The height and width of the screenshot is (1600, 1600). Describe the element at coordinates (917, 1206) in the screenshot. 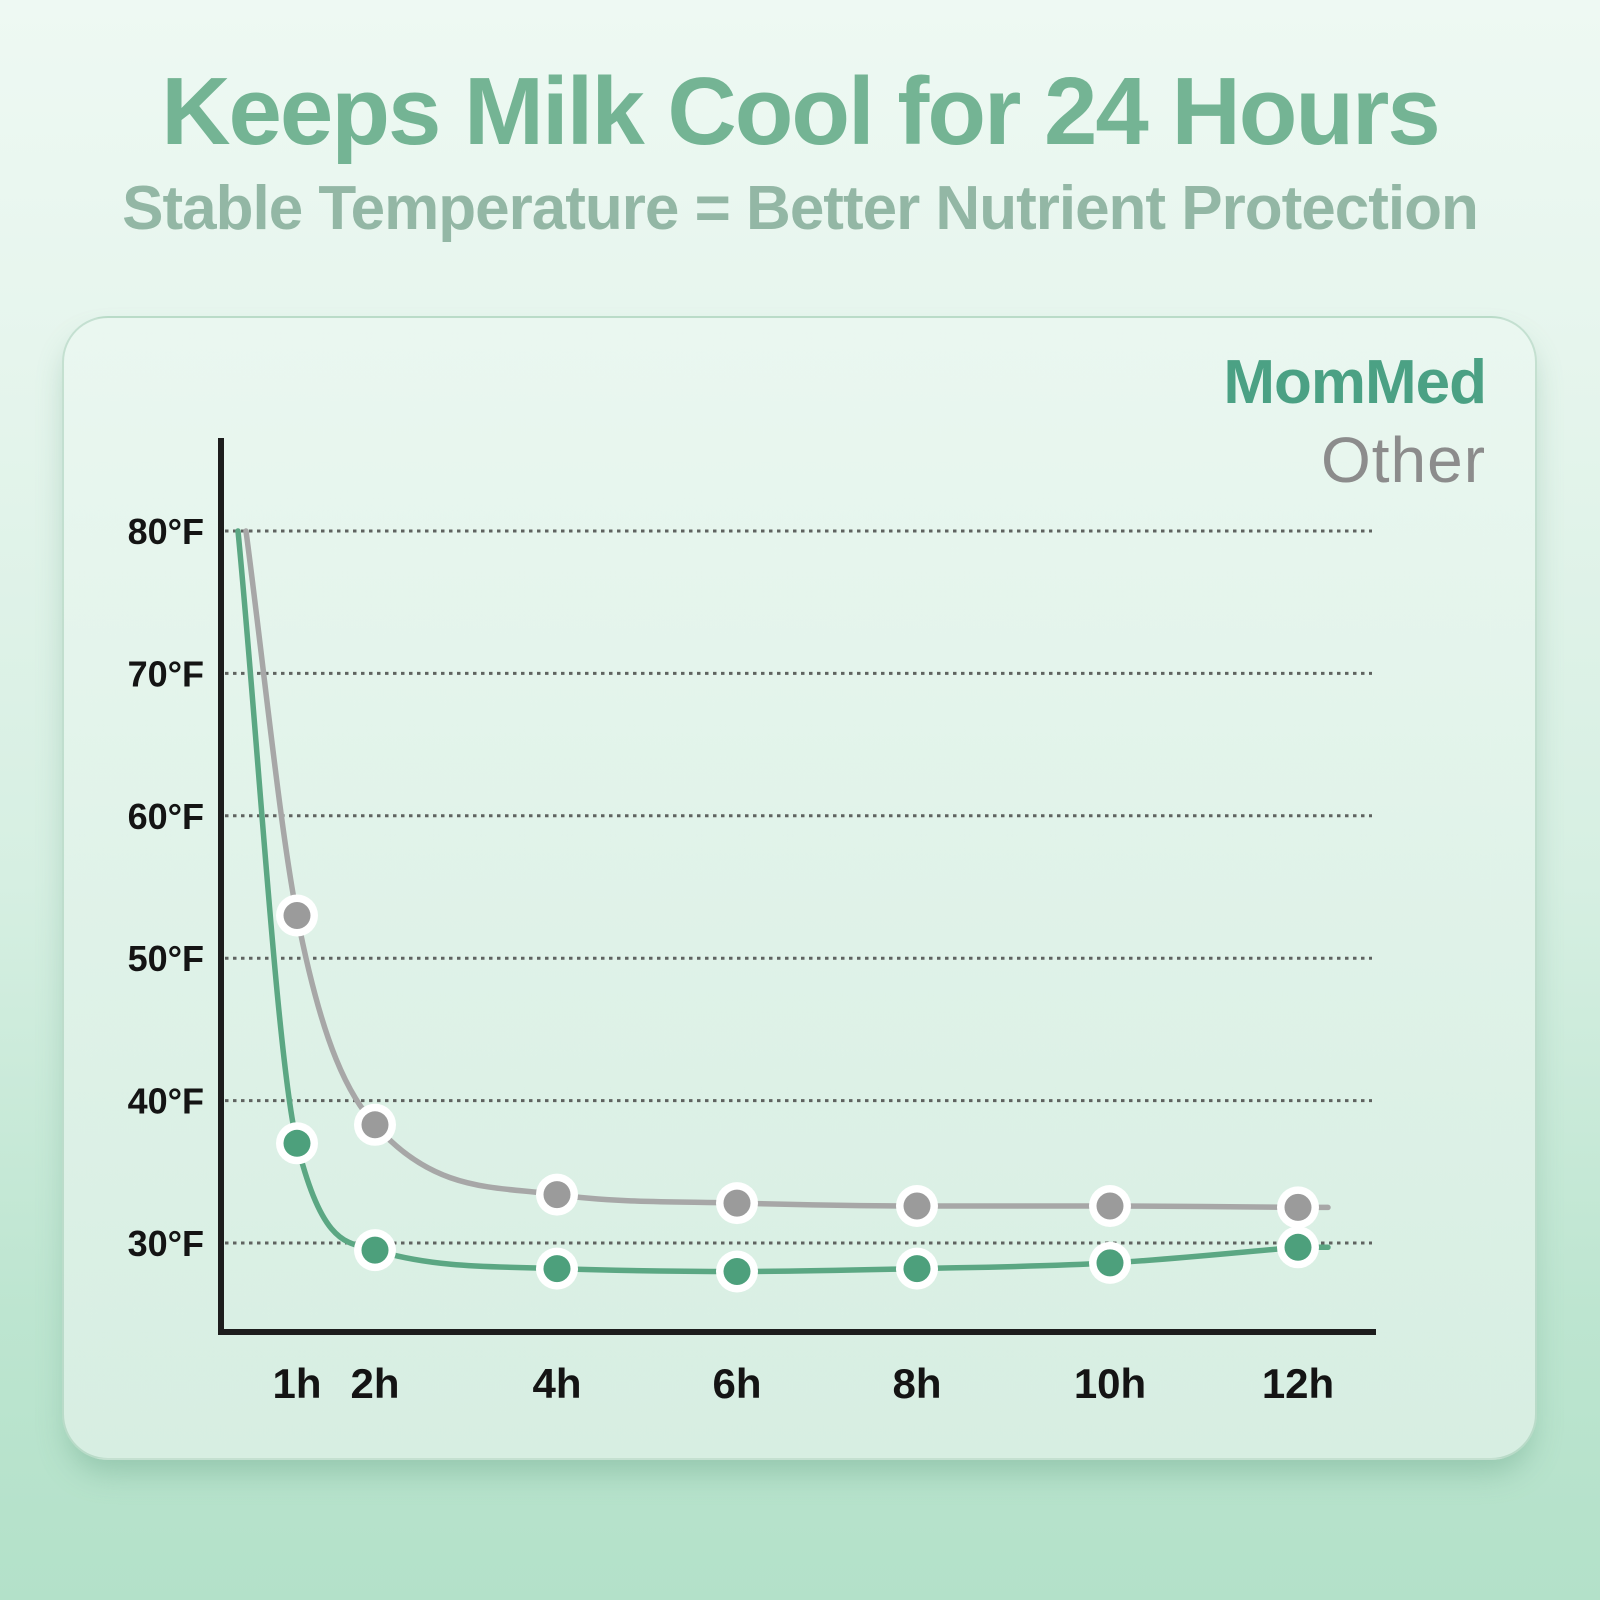

I see `data-point-other-8h` at that location.